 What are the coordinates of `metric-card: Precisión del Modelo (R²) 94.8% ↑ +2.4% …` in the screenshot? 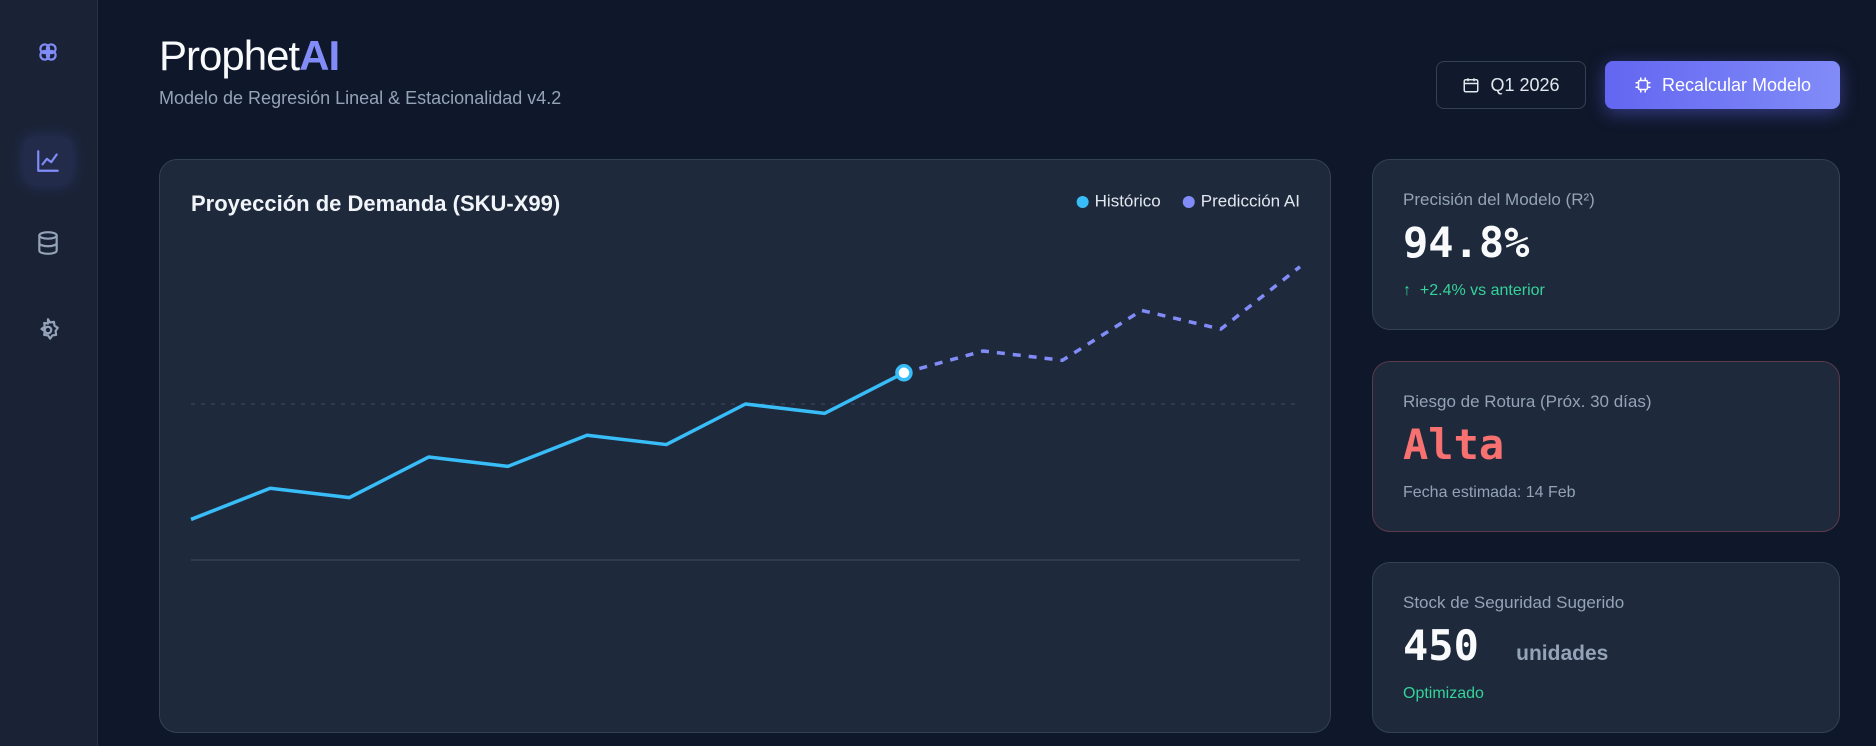 It's located at (1606, 244).